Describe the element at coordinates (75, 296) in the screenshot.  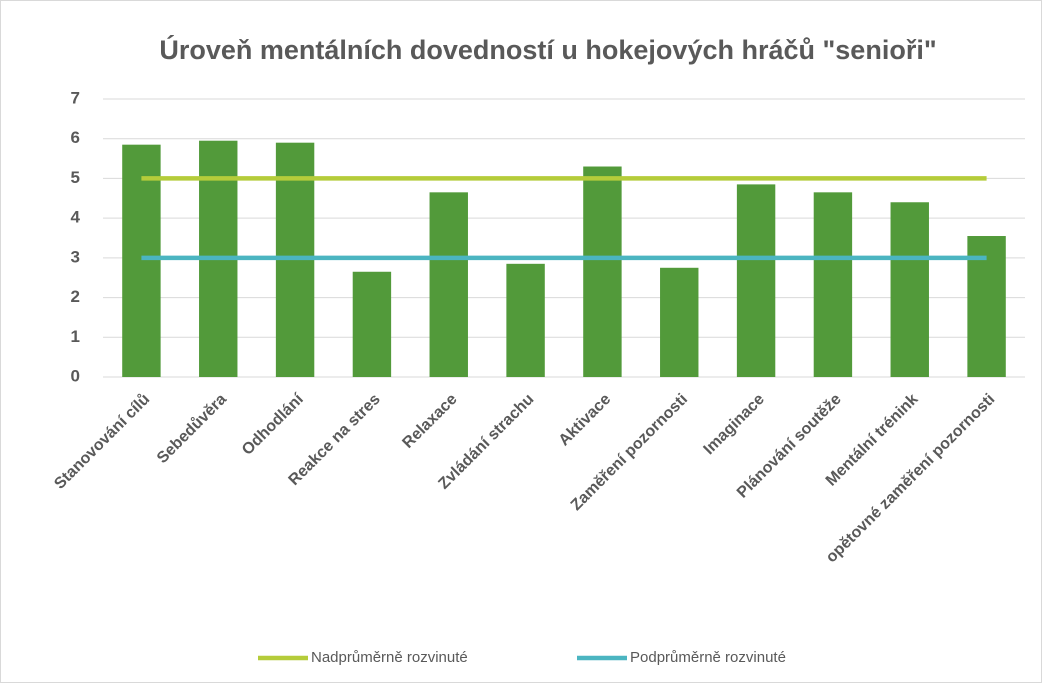
I see `y-tick-label: 2` at that location.